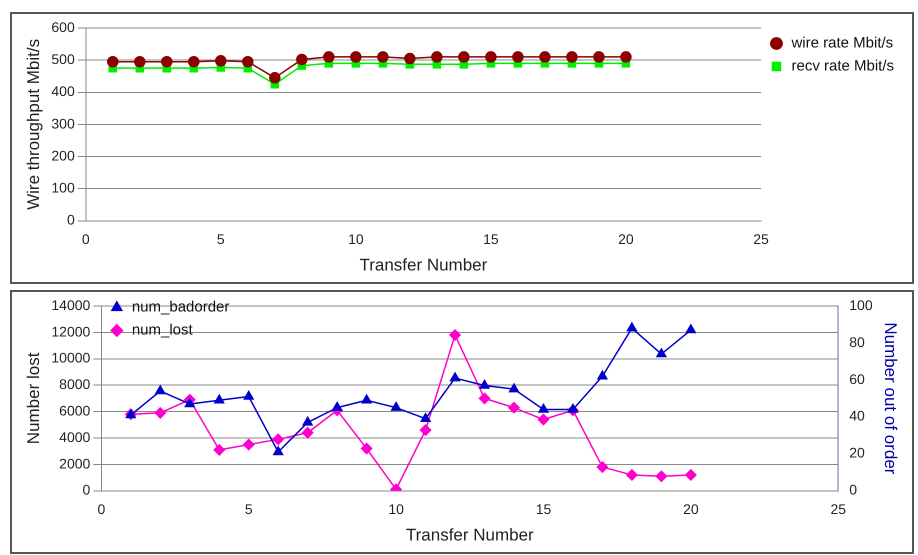  I want to click on y-tick-label: 4000, so click(75, 436).